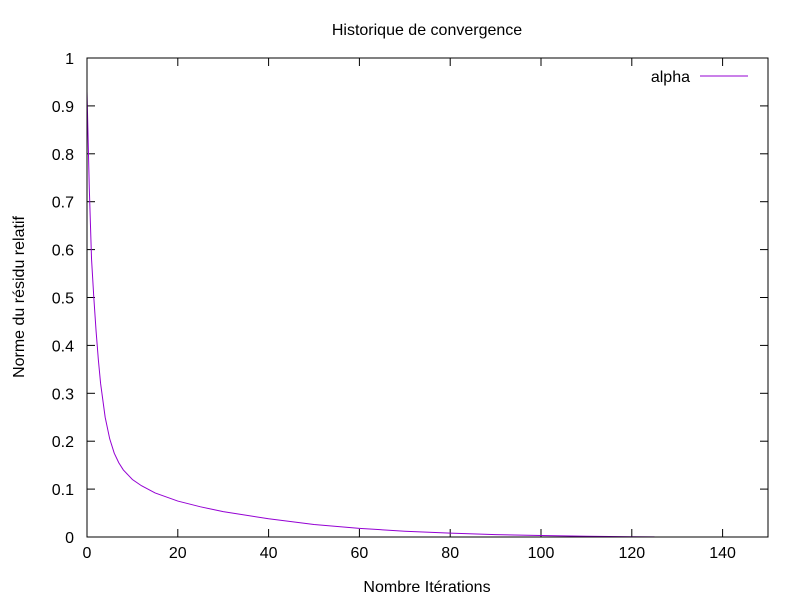 This screenshot has width=800, height=600. Describe the element at coordinates (63, 346) in the screenshot. I see `y-tick-label: 0.4` at that location.